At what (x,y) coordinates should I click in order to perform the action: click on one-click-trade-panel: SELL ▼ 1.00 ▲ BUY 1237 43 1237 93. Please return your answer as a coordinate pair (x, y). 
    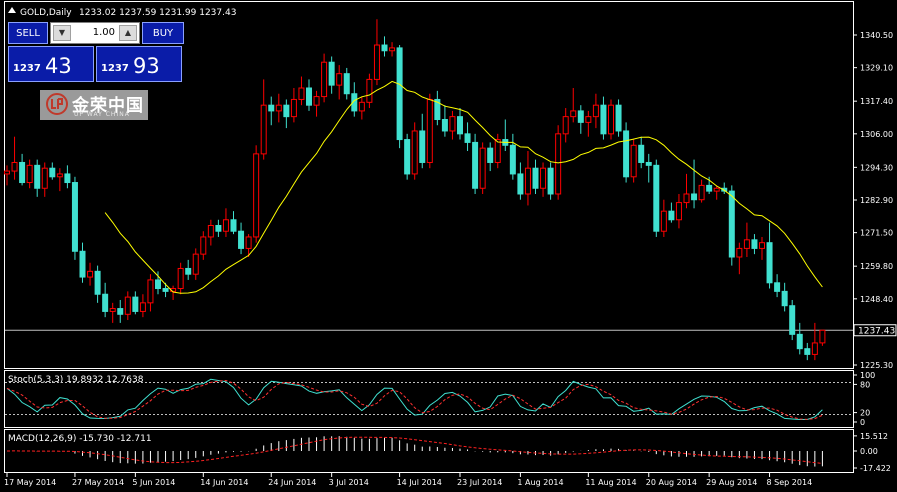
    Looking at the image, I should click on (96, 53).